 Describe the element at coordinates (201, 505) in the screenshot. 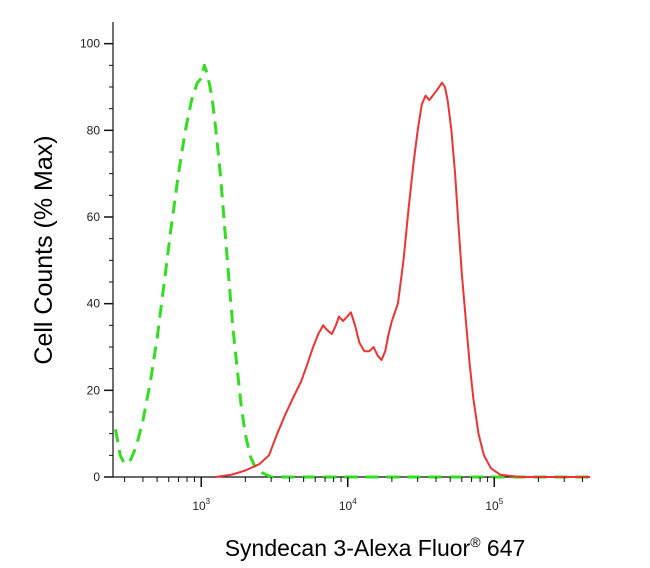

I see `x-tick-label: 10³` at that location.